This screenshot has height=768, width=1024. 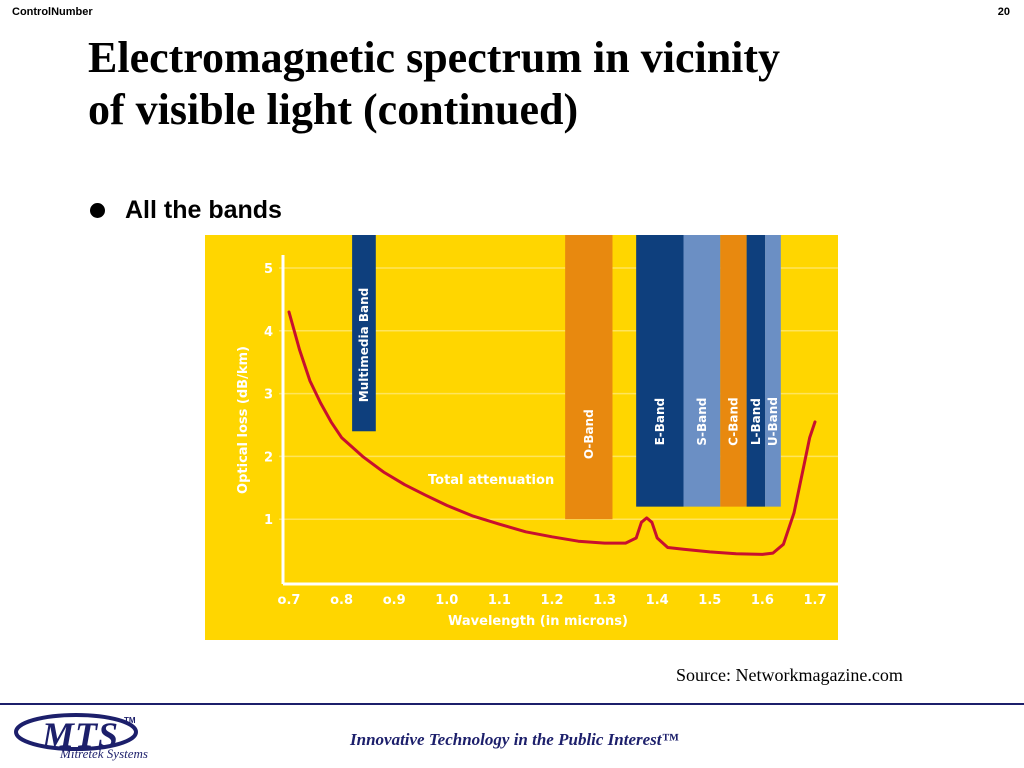 I want to click on x-tick-label-2: o.9, so click(x=394, y=600).